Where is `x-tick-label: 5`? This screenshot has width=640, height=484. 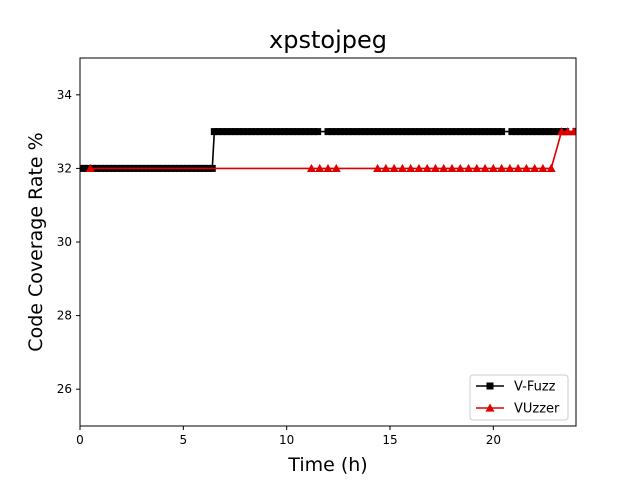 x-tick-label: 5 is located at coordinates (184, 440).